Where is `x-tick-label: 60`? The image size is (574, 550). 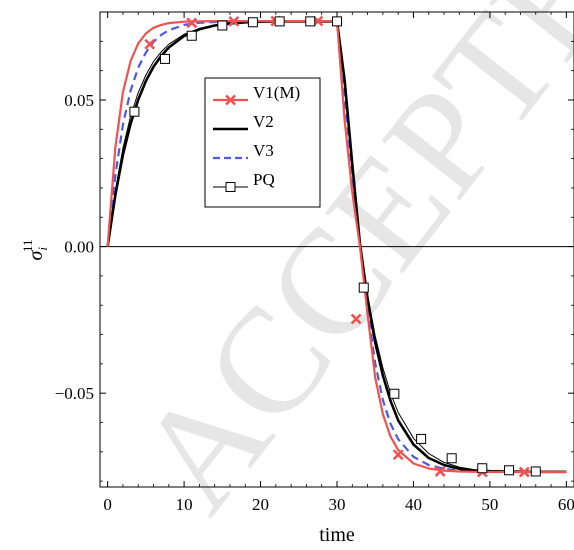 x-tick-label: 60 is located at coordinates (566, 504).